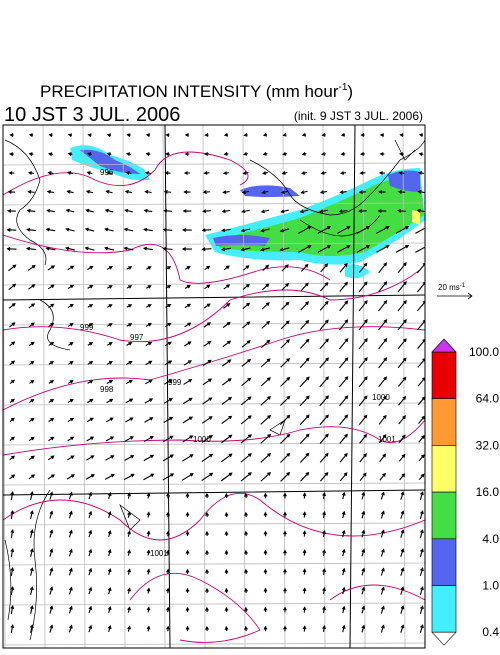  What do you see at coordinates (488, 492) in the screenshot?
I see `colorbar-label: 16.0` at bounding box center [488, 492].